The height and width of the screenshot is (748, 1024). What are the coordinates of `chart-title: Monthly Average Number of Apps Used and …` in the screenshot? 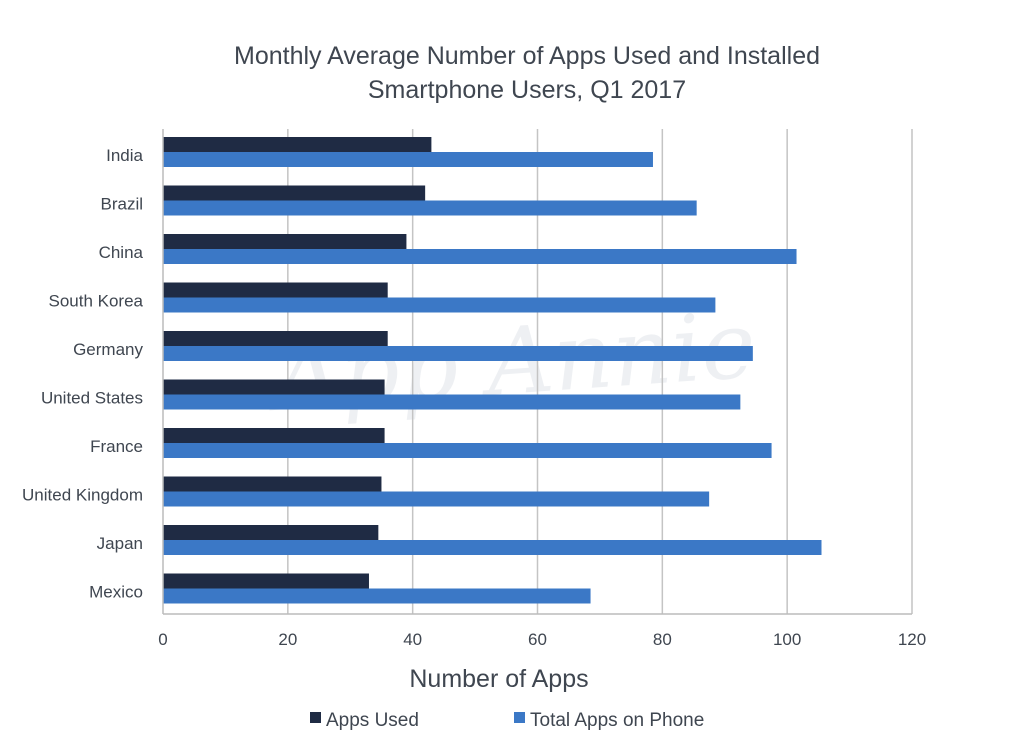 It's located at (527, 56).